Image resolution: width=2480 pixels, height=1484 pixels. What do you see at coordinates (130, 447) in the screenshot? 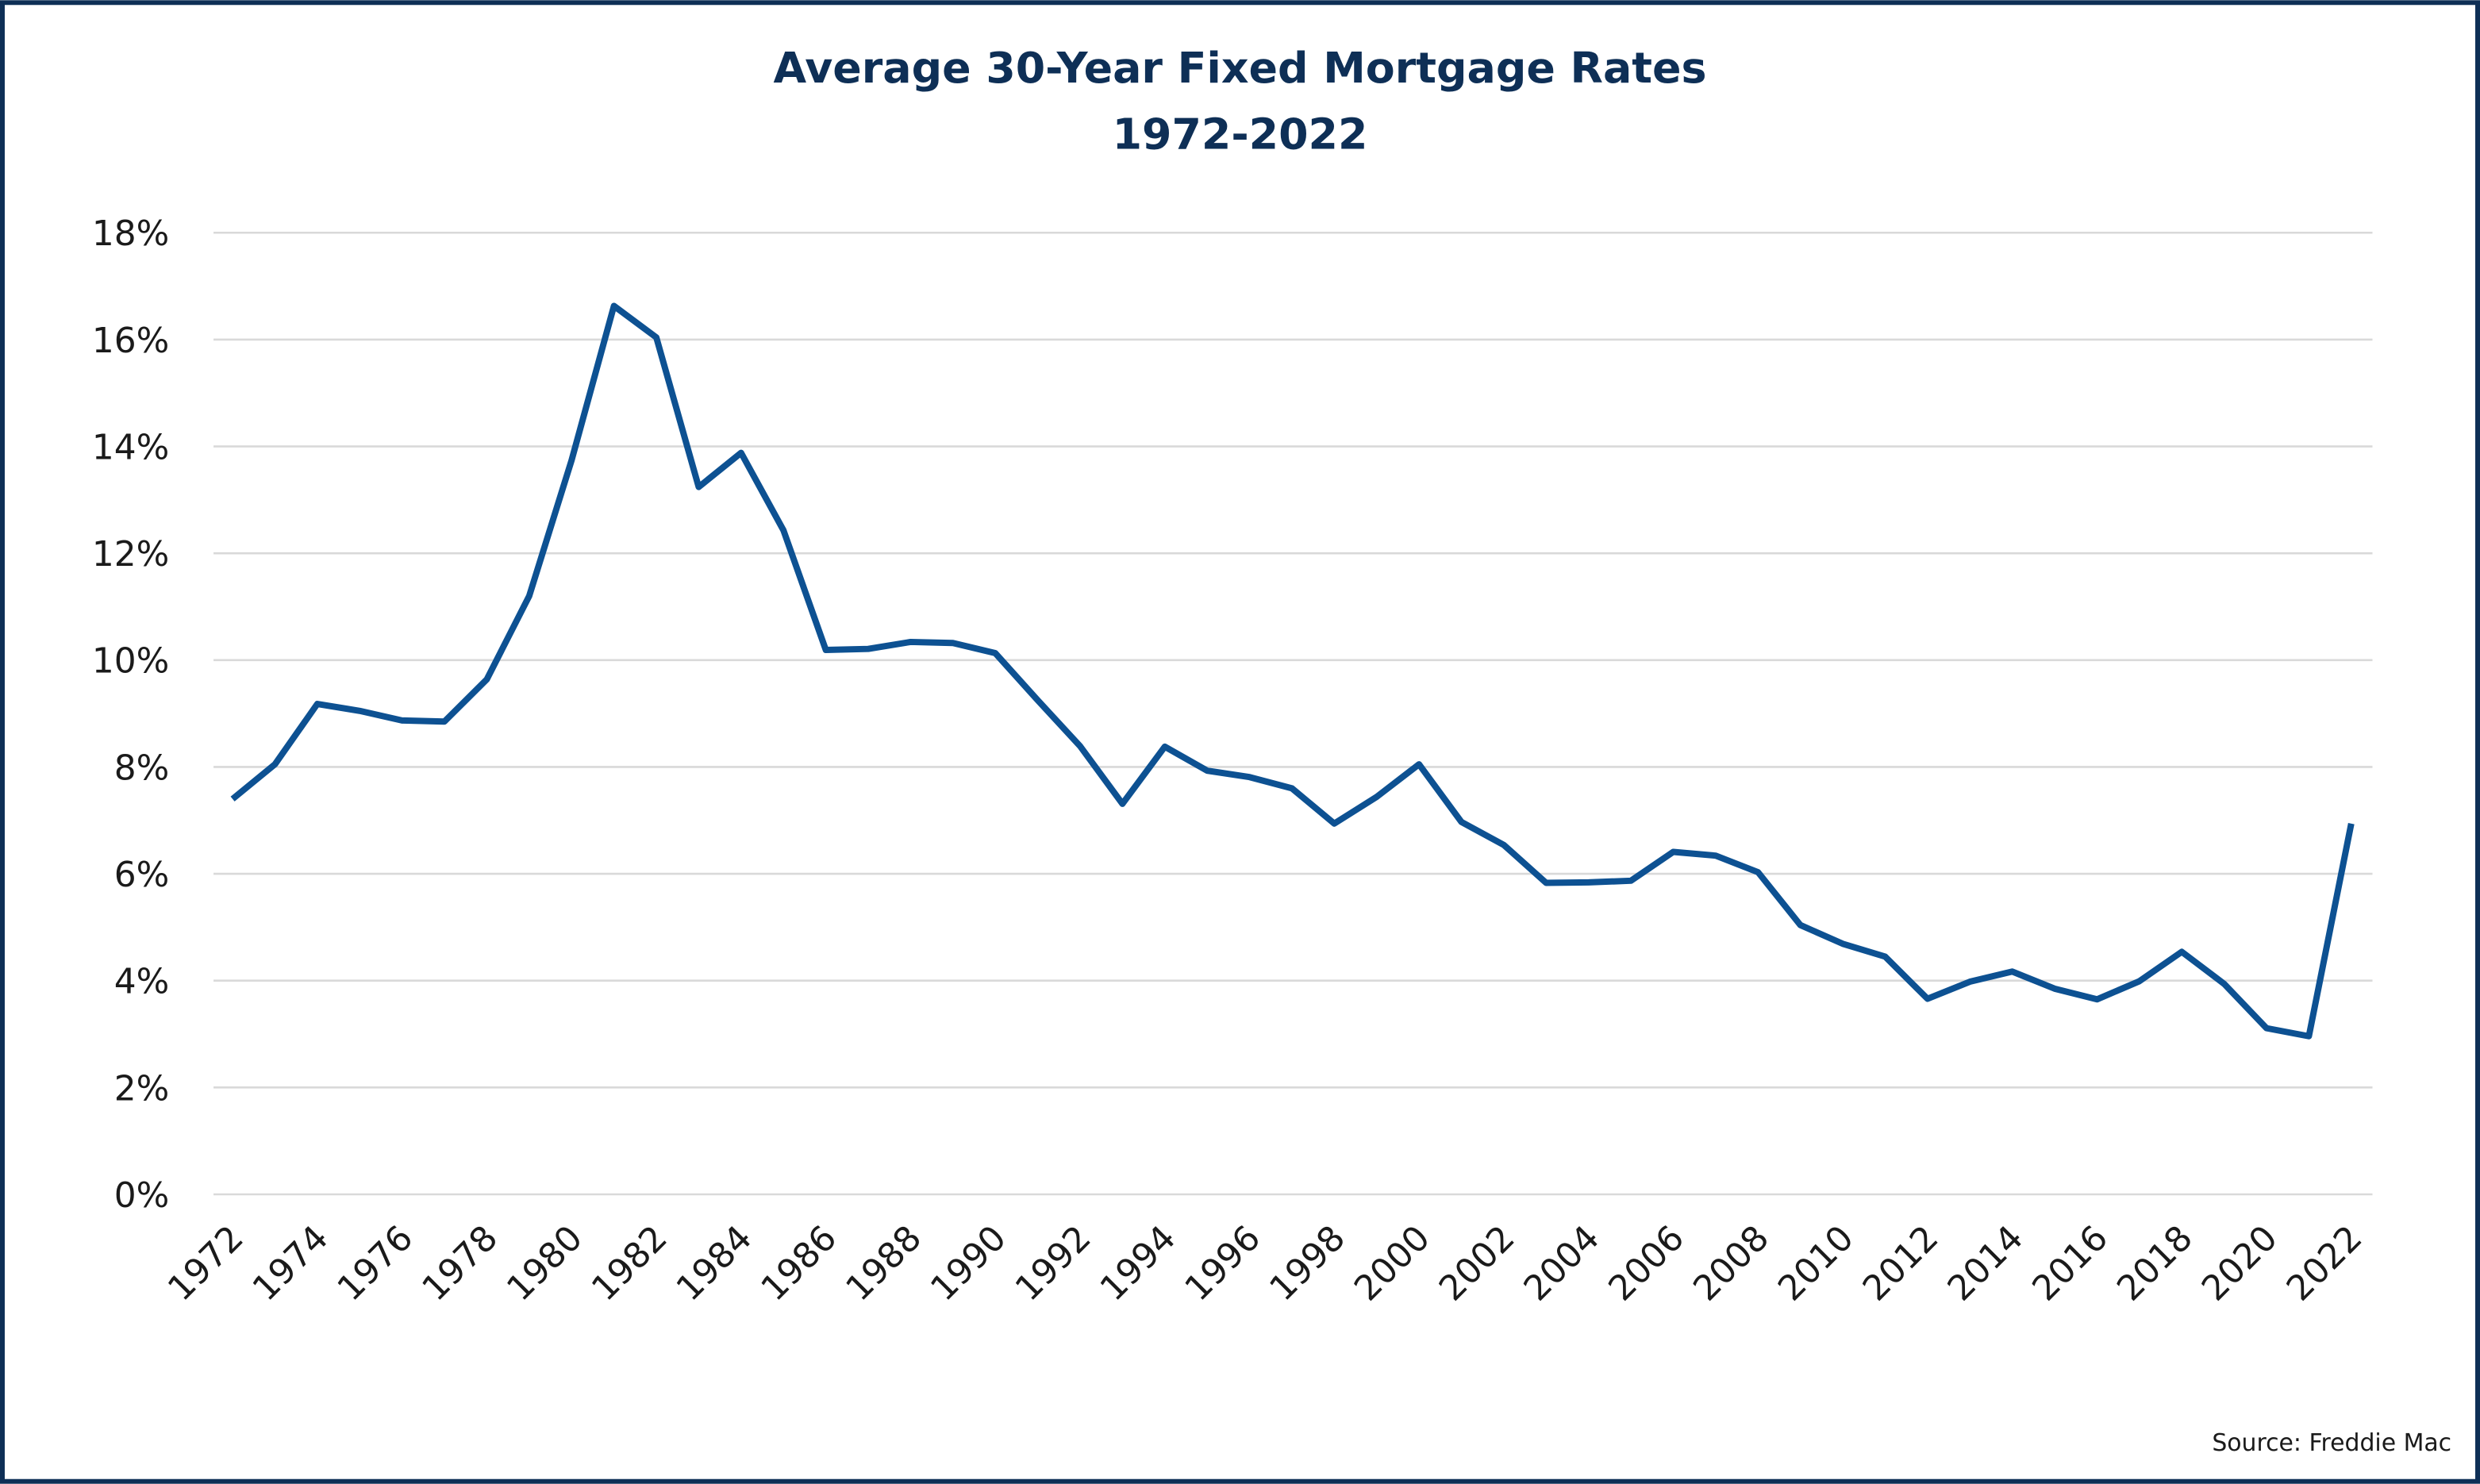
I see `y-tick-label: 14%` at bounding box center [130, 447].